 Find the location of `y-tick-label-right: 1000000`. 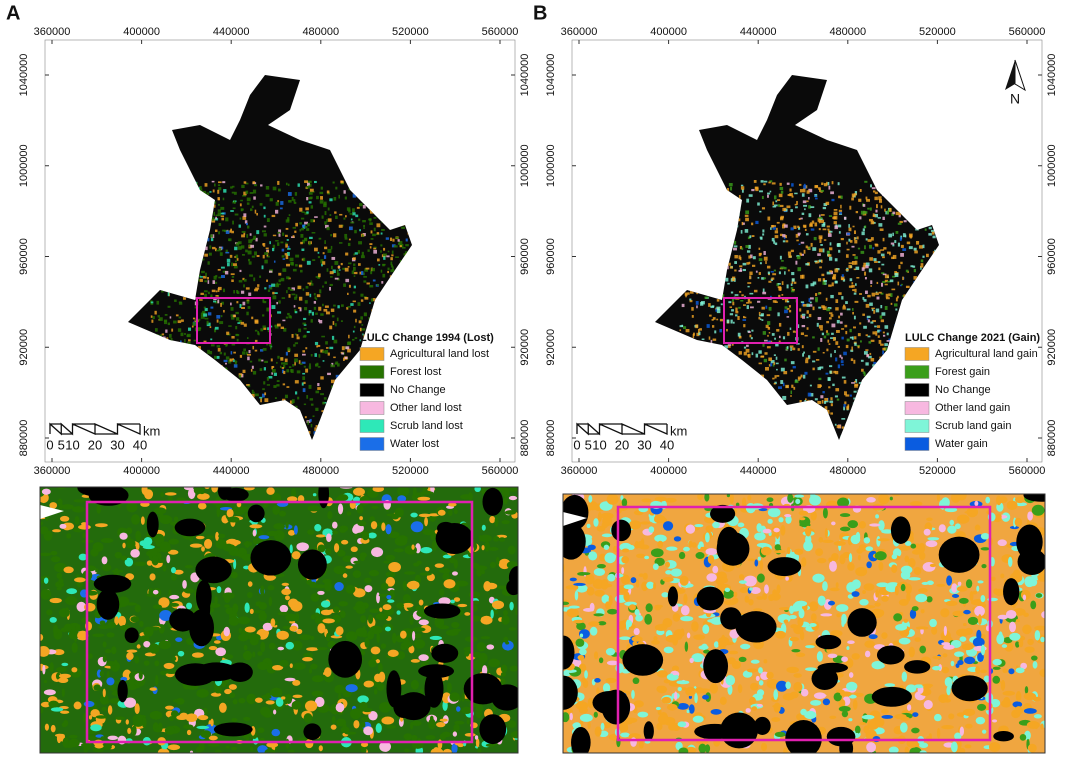

y-tick-label-right: 1000000 is located at coordinates (525, 165).